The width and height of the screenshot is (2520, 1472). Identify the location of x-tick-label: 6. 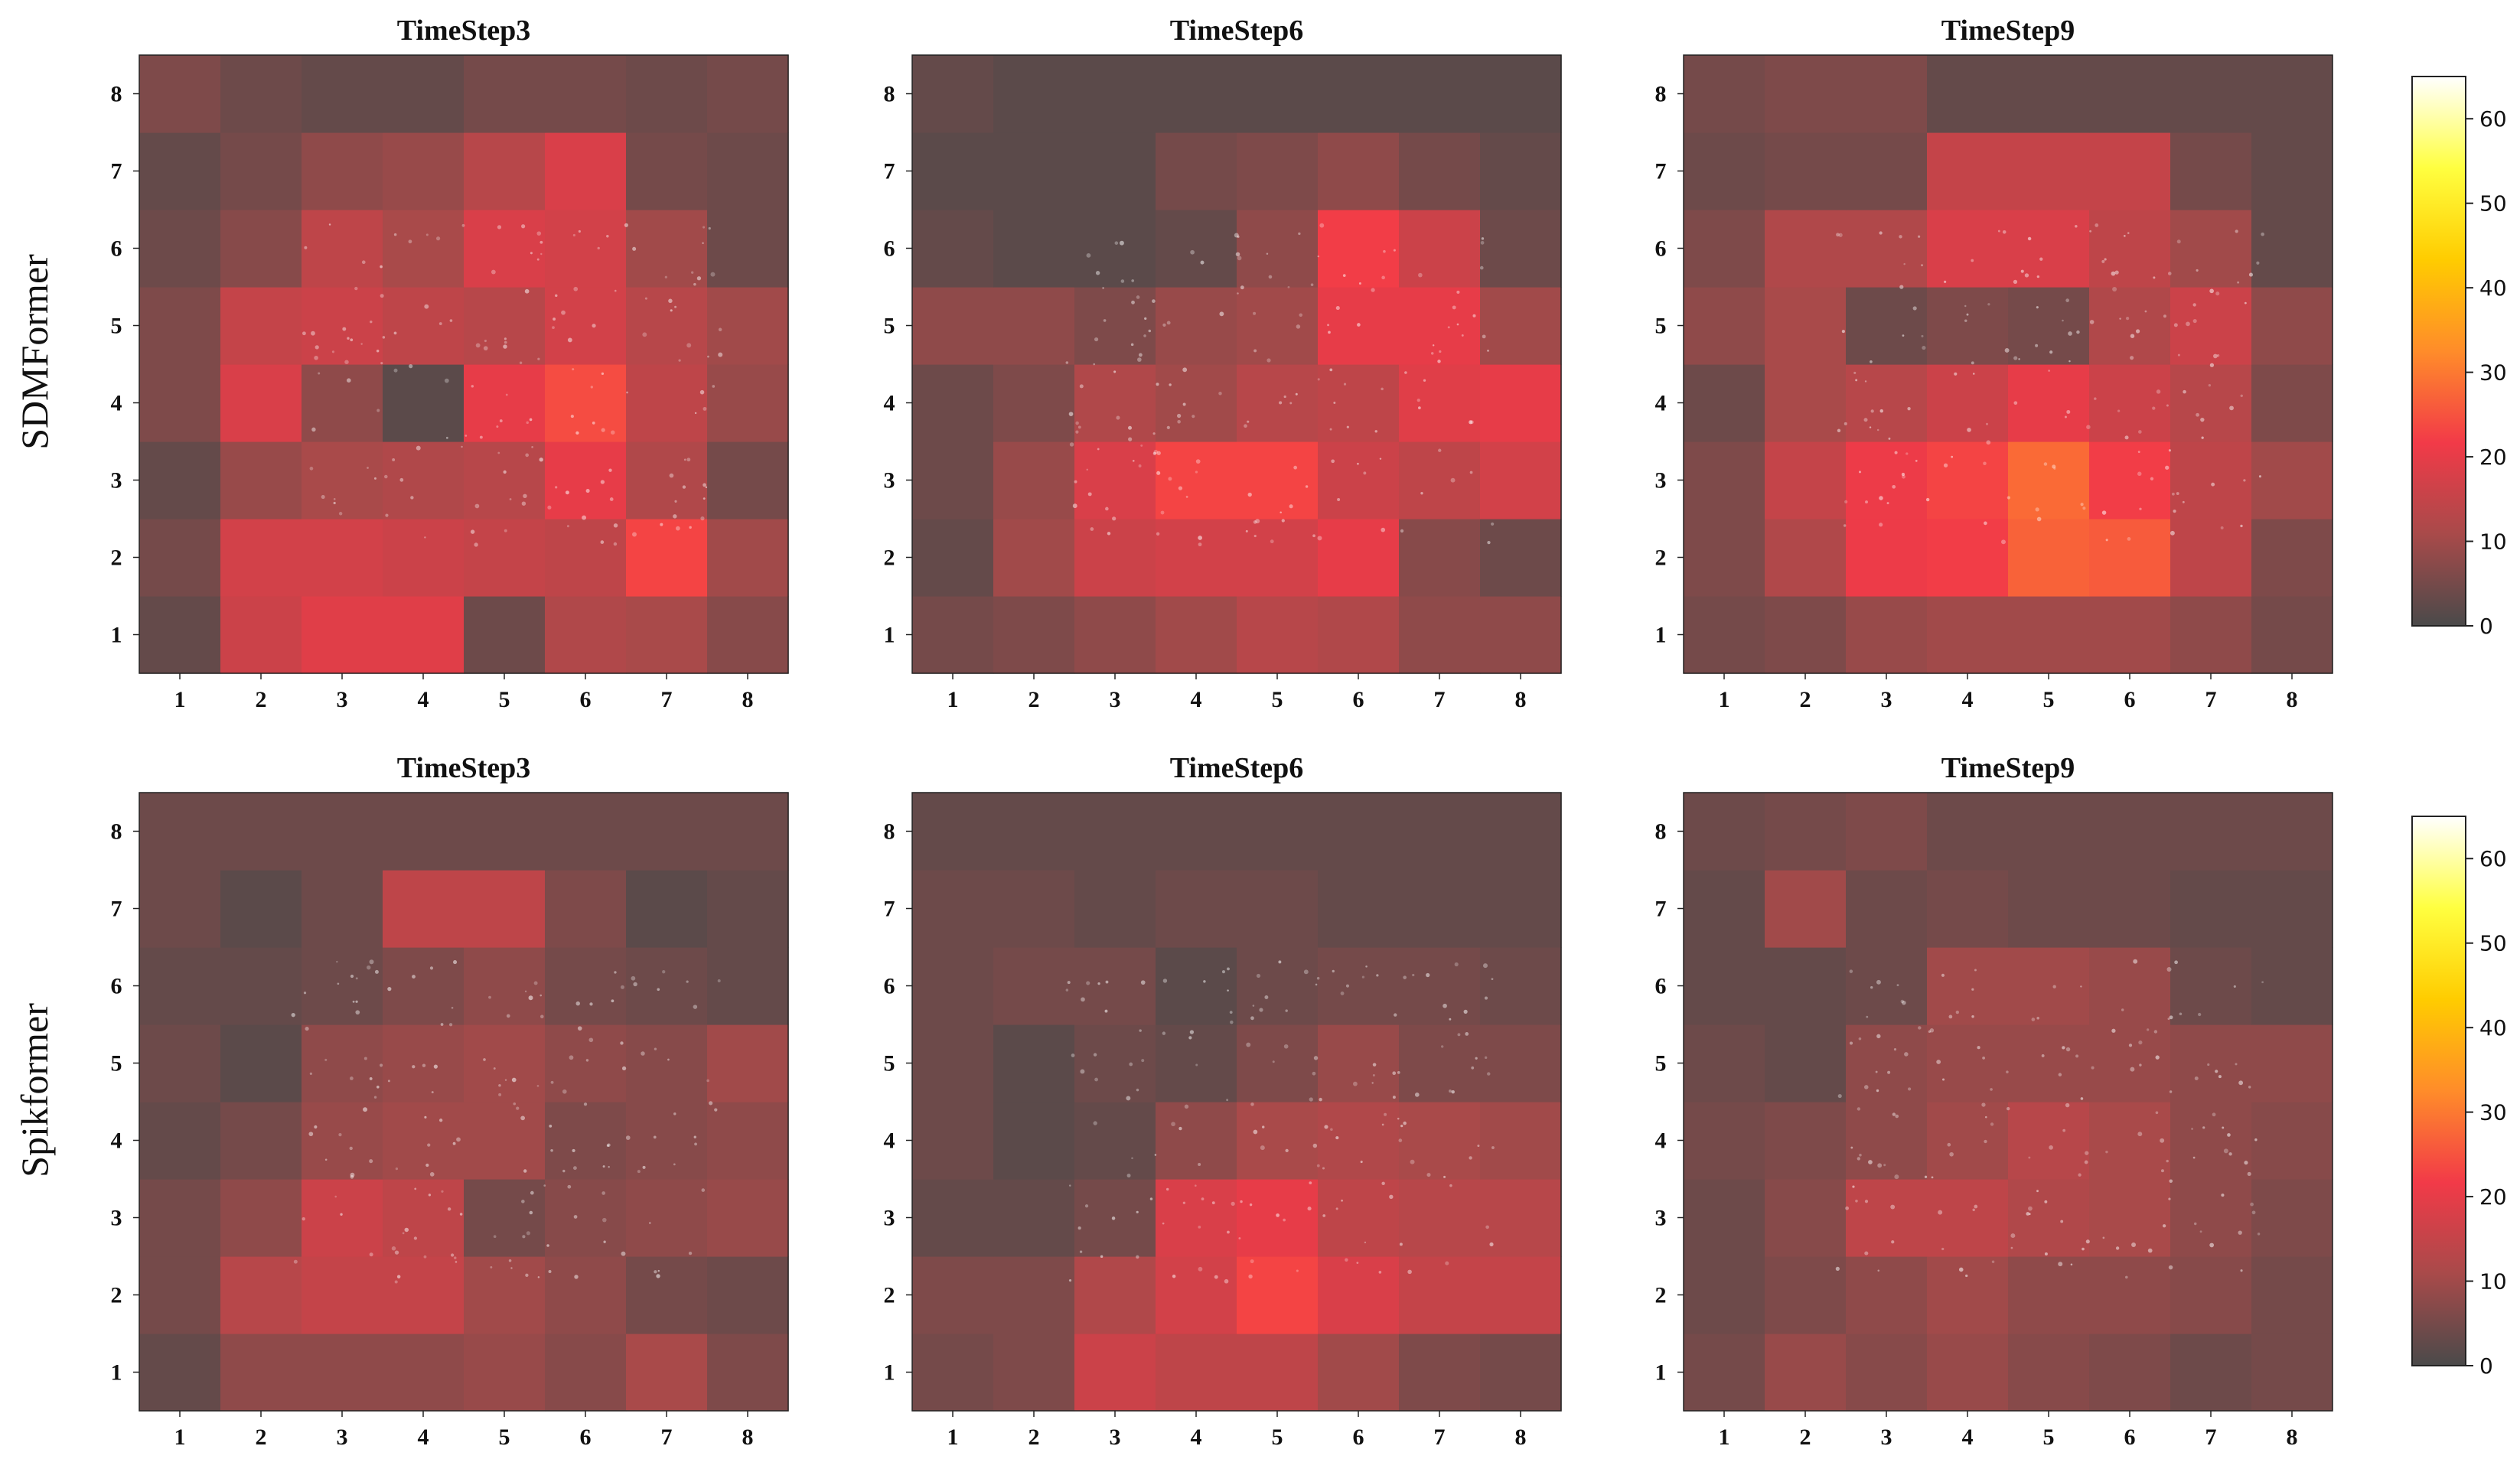
(586, 1438).